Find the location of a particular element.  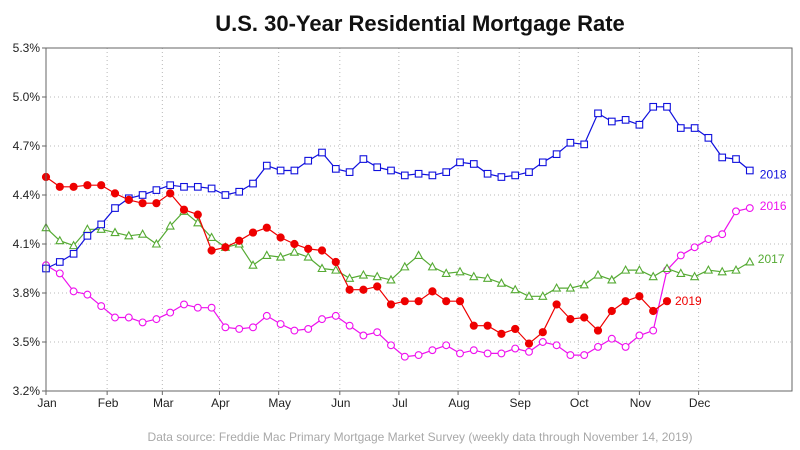

x-tick-label: Sep is located at coordinates (521, 403).